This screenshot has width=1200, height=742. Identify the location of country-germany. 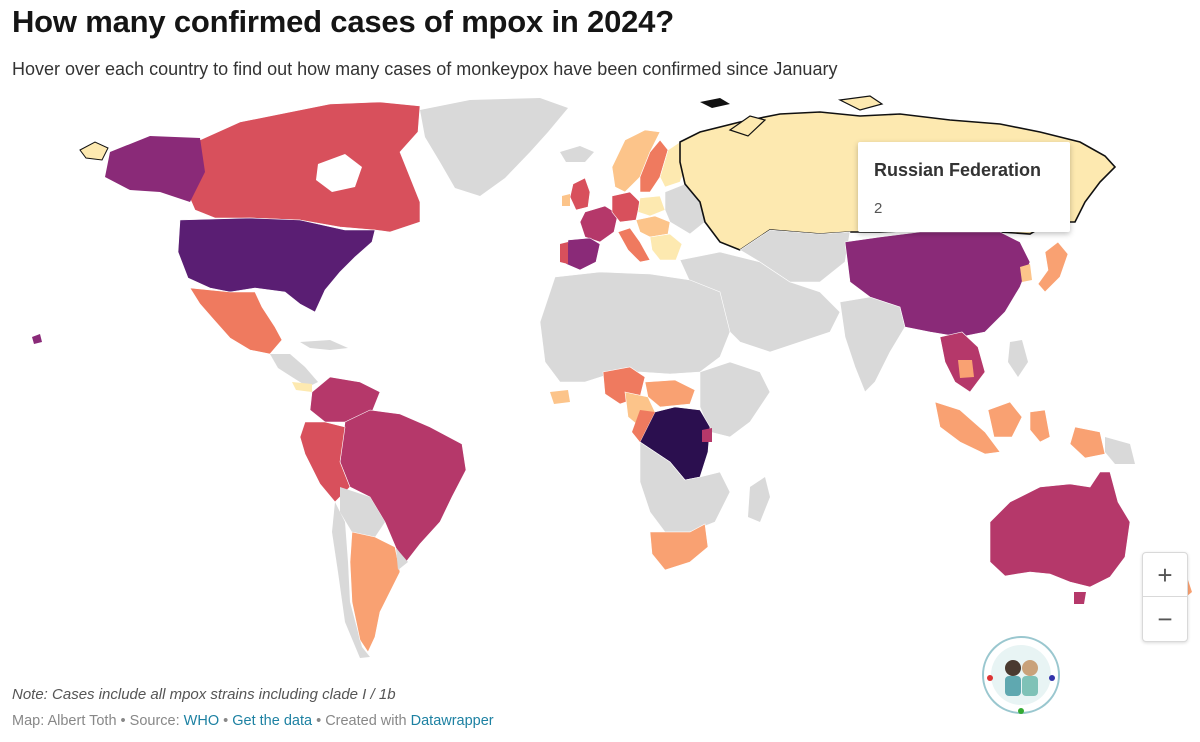
(626, 207).